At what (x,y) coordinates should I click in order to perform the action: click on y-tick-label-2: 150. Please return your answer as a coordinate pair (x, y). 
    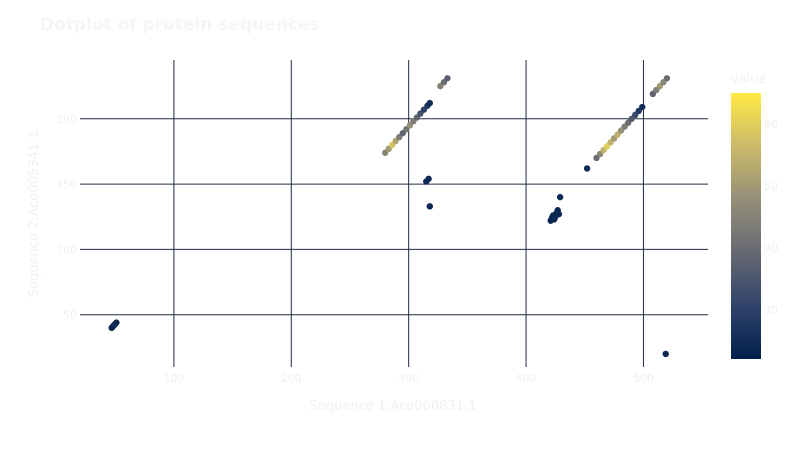
    Looking at the image, I should click on (66, 184).